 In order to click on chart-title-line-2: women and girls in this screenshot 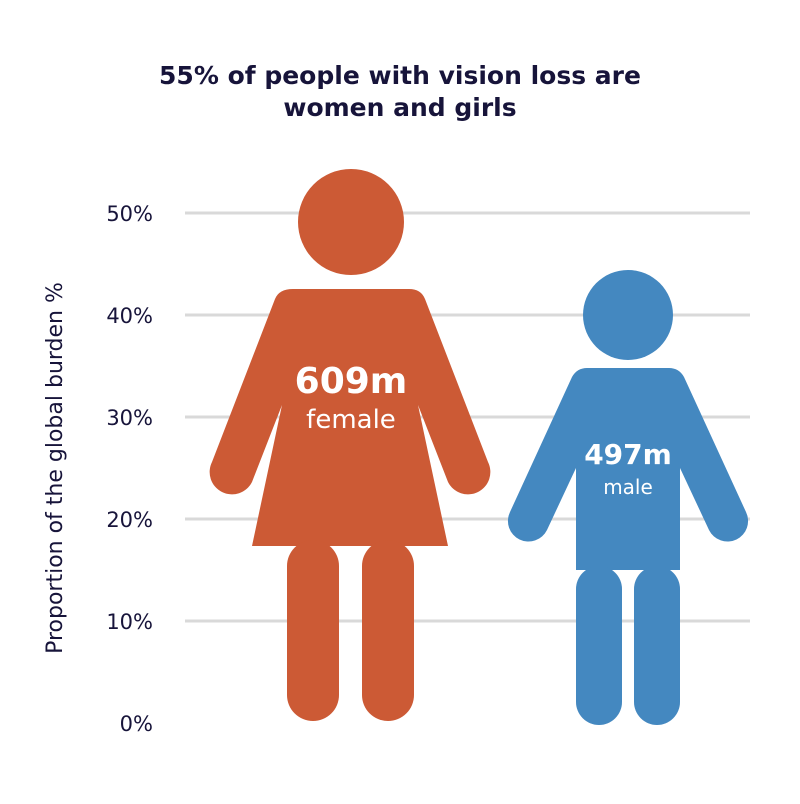, I will do `click(399, 107)`.